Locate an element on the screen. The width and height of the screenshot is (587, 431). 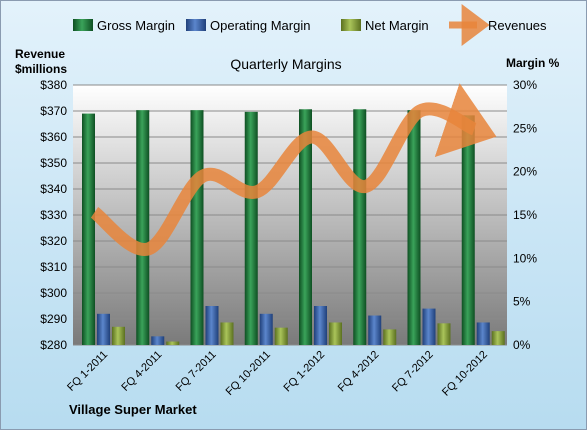
right-tick-label: 5% is located at coordinates (522, 302).